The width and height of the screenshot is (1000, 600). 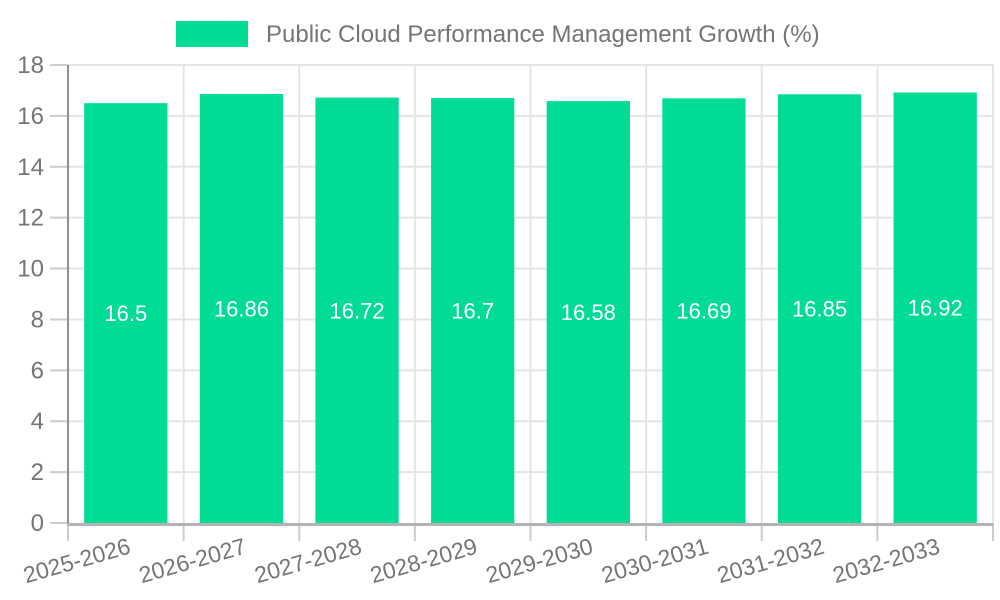 What do you see at coordinates (37, 319) in the screenshot?
I see `y-axis-tick-label: 8` at bounding box center [37, 319].